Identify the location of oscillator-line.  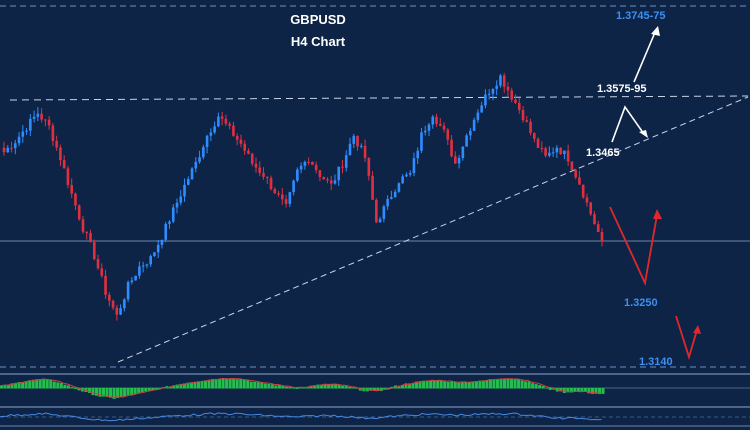
(301, 417).